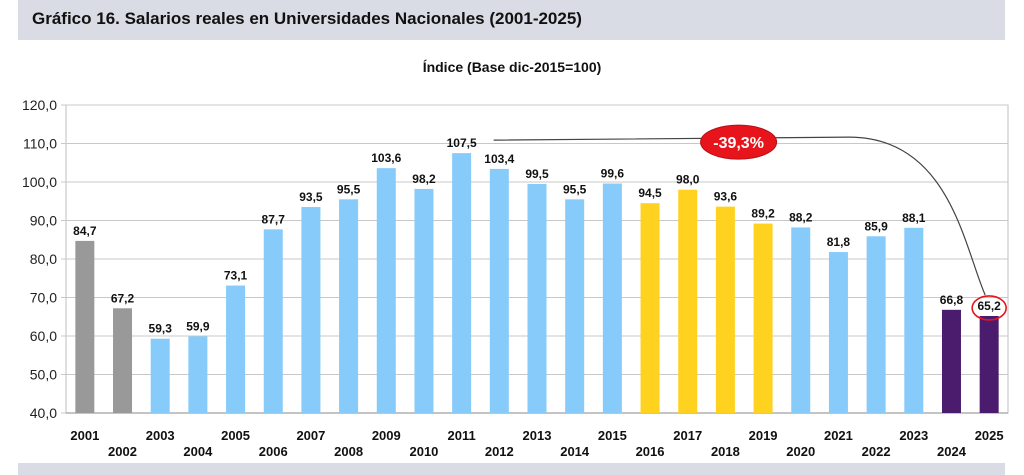 This screenshot has height=475, width=1024. What do you see at coordinates (423, 451) in the screenshot?
I see `x-tick-label-2010: 2010` at bounding box center [423, 451].